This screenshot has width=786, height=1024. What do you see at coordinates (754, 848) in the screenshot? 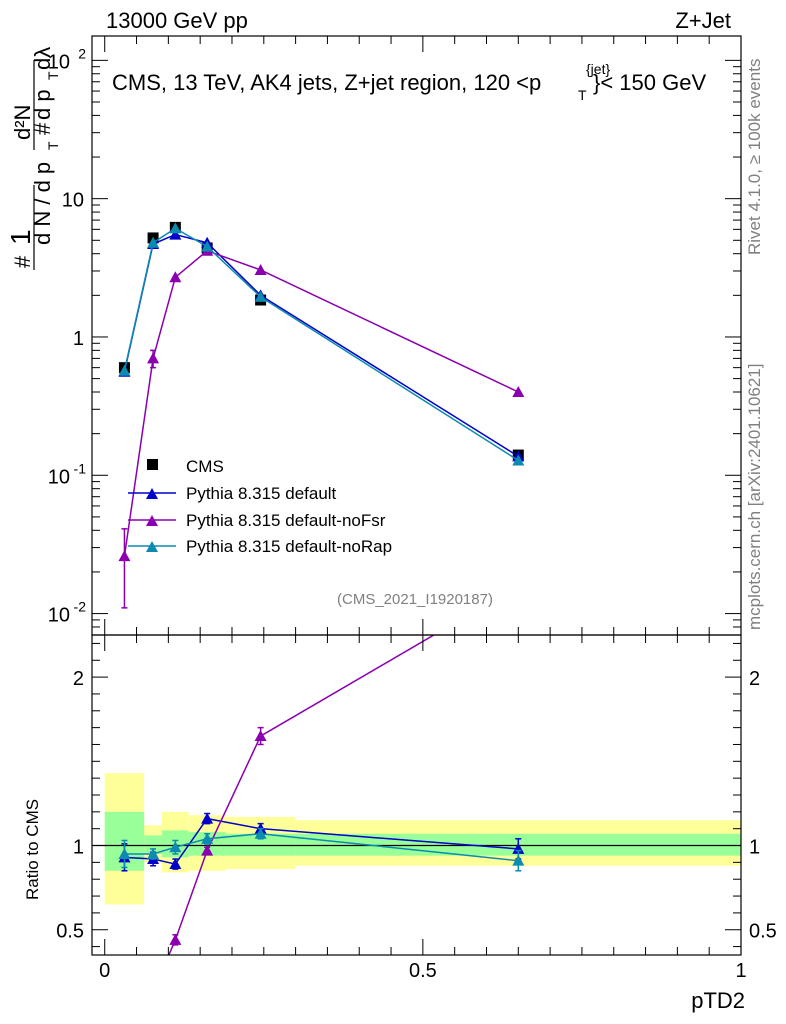
I see `ratio-ytick-label-right: 1` at bounding box center [754, 848].